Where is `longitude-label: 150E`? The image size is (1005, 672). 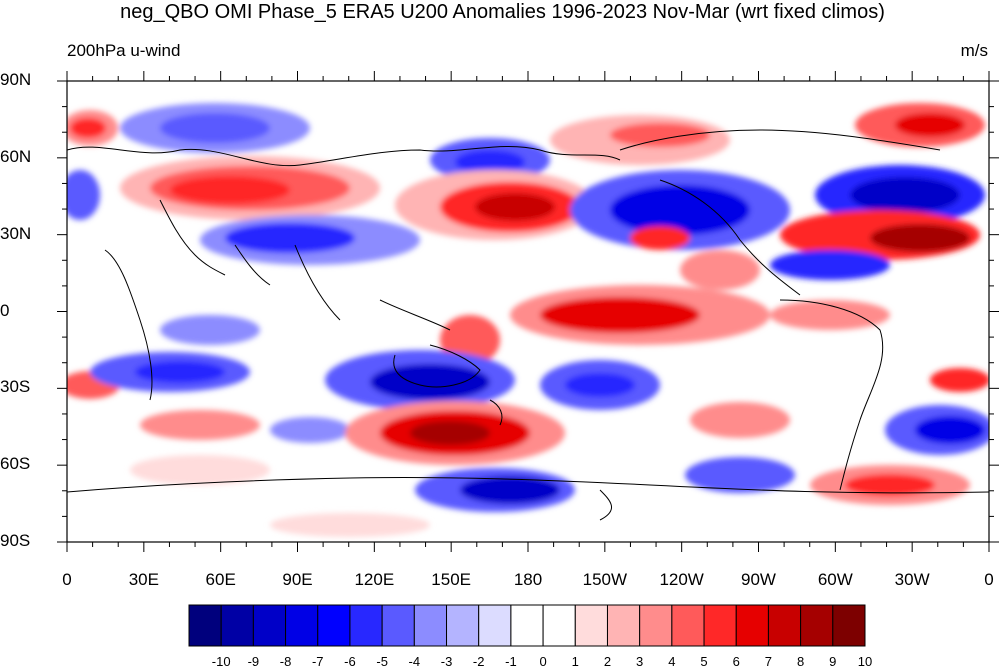
longitude-label: 150E is located at coordinates (451, 579).